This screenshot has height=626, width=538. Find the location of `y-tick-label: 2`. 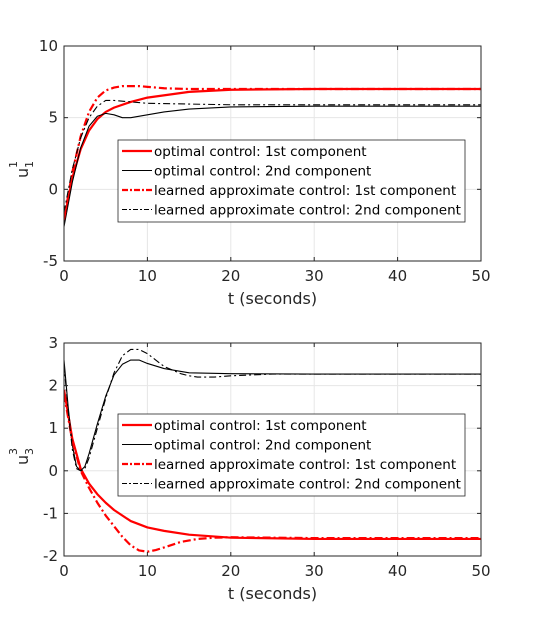

y-tick-label: 2 is located at coordinates (53, 386).